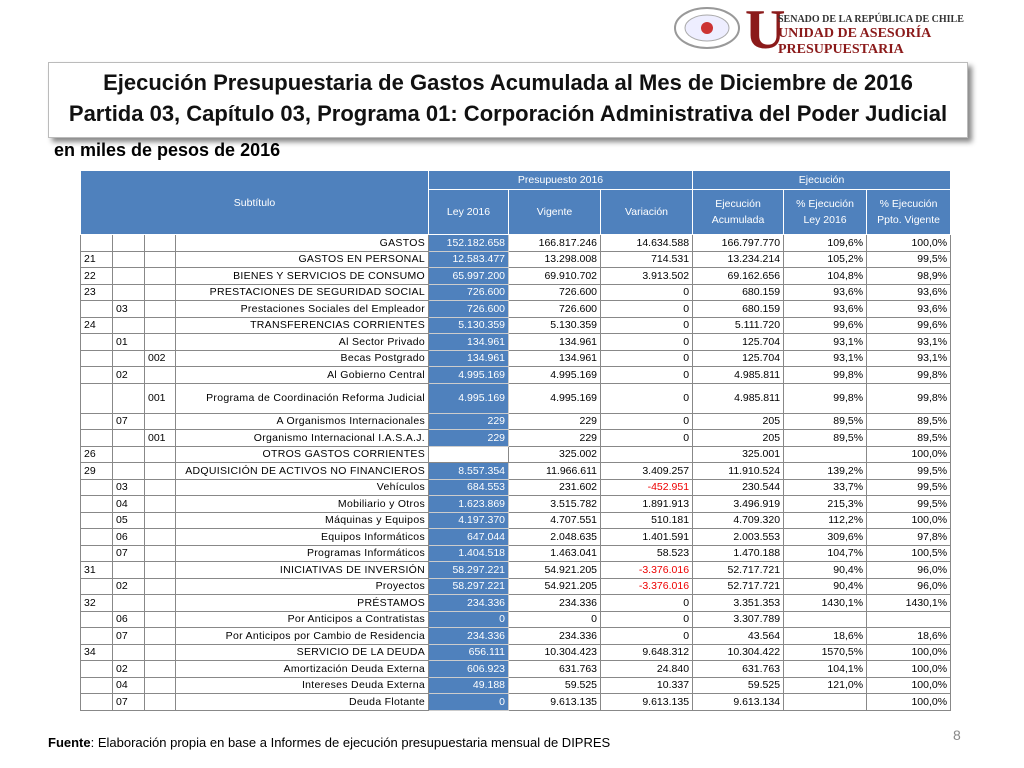 The height and width of the screenshot is (768, 1024). What do you see at coordinates (647, 553) in the screenshot?
I see `table-cell: 58.523` at bounding box center [647, 553].